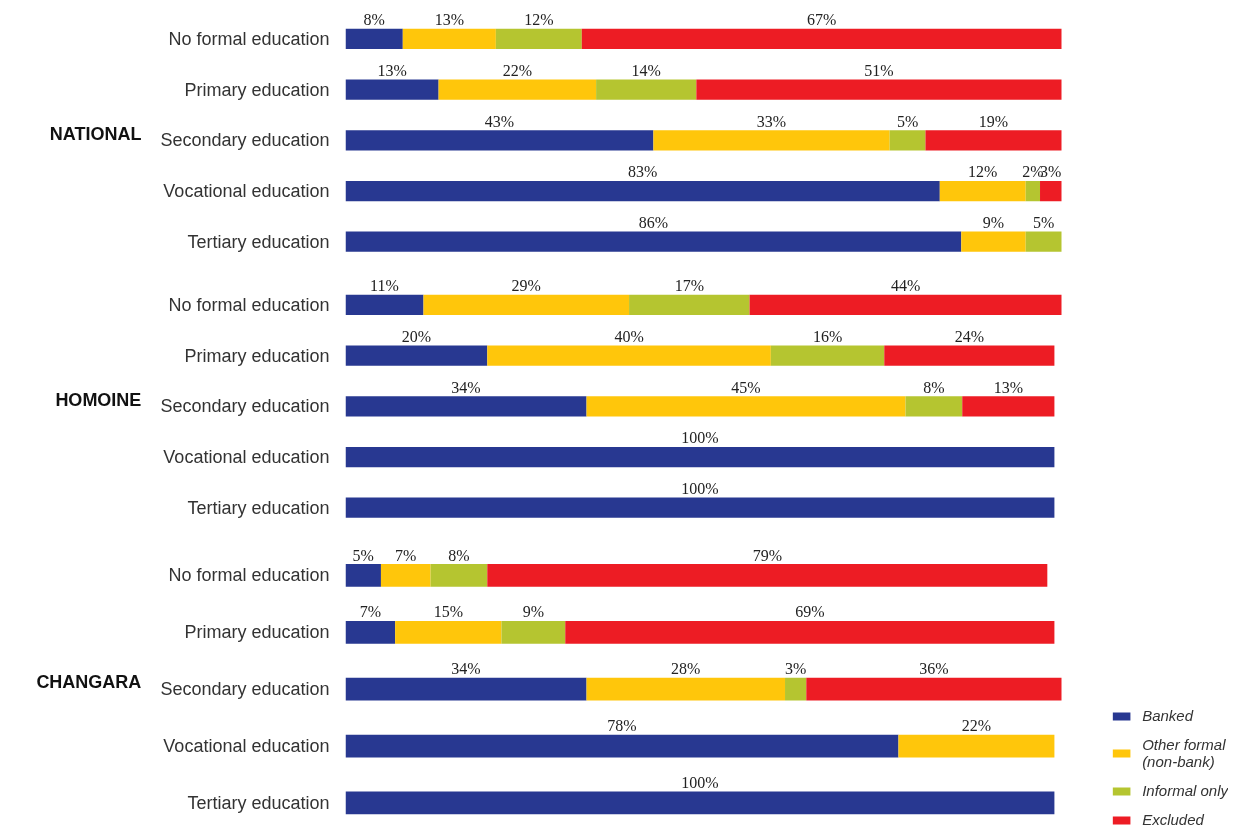 Image resolution: width=1236 pixels, height=834 pixels. What do you see at coordinates (416, 337) in the screenshot?
I see `data-label: 20%` at bounding box center [416, 337].